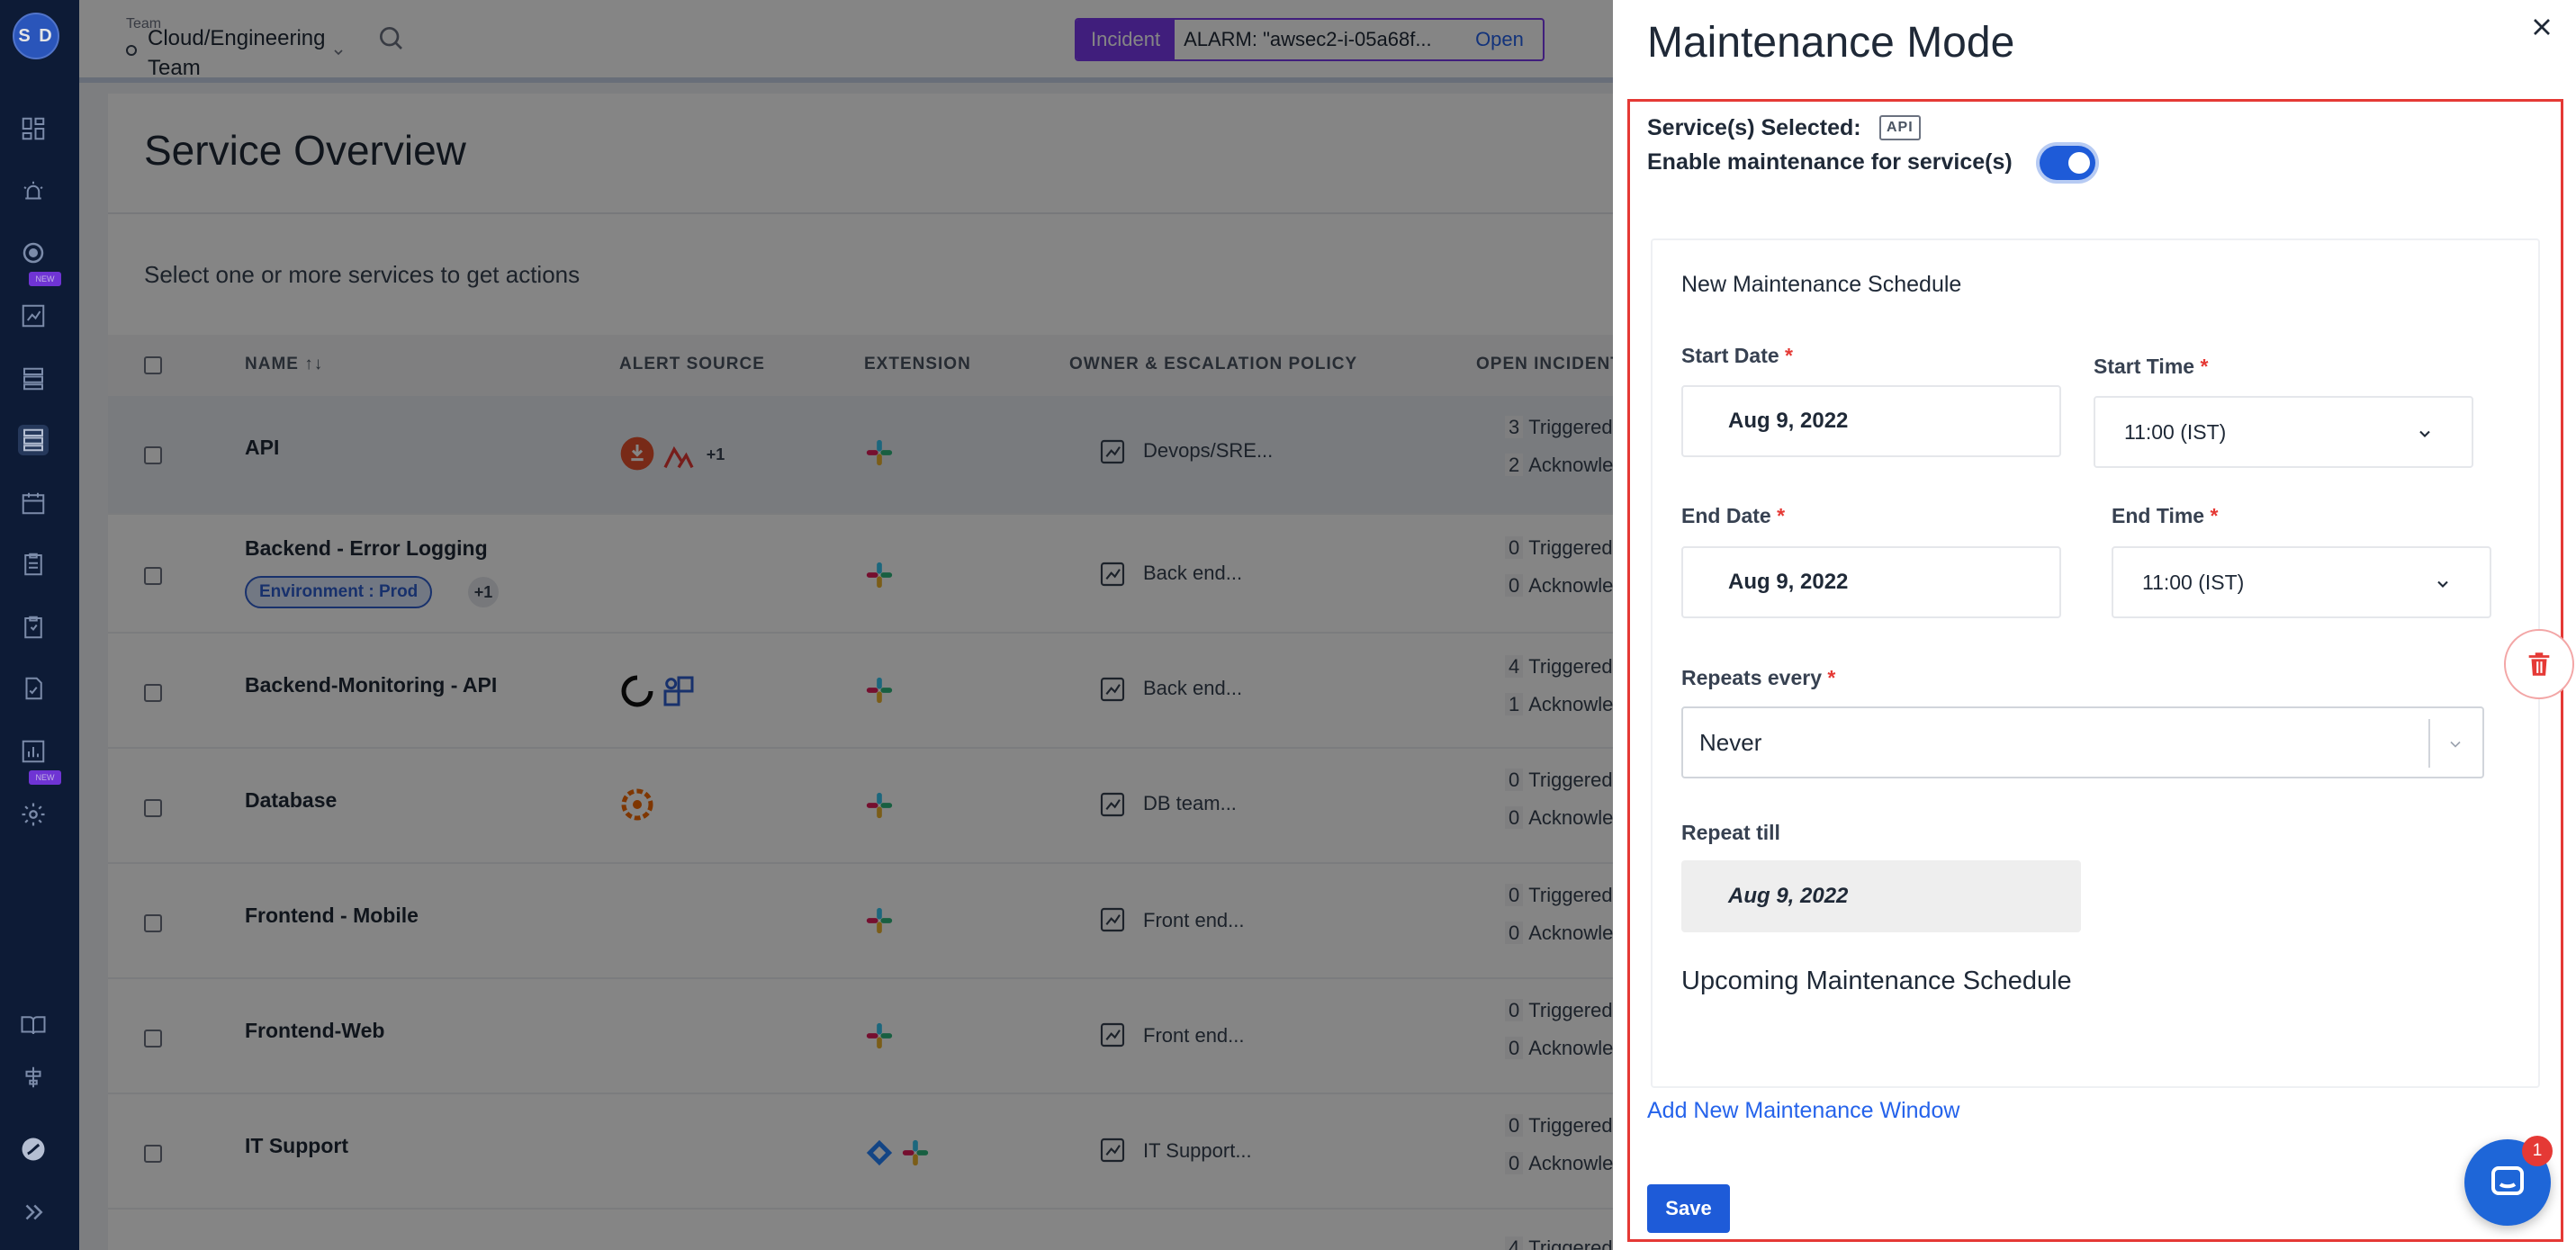 This screenshot has height=1250, width=2576. What do you see at coordinates (131, 50) in the screenshot?
I see `team-status-icon` at bounding box center [131, 50].